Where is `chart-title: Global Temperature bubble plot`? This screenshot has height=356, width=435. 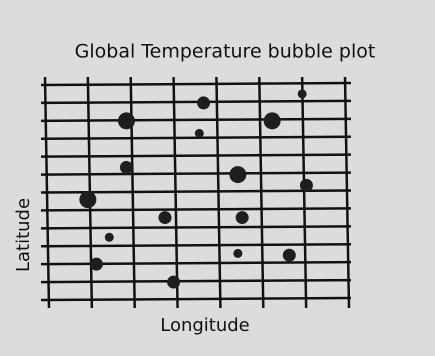 chart-title: Global Temperature bubble plot is located at coordinates (225, 52).